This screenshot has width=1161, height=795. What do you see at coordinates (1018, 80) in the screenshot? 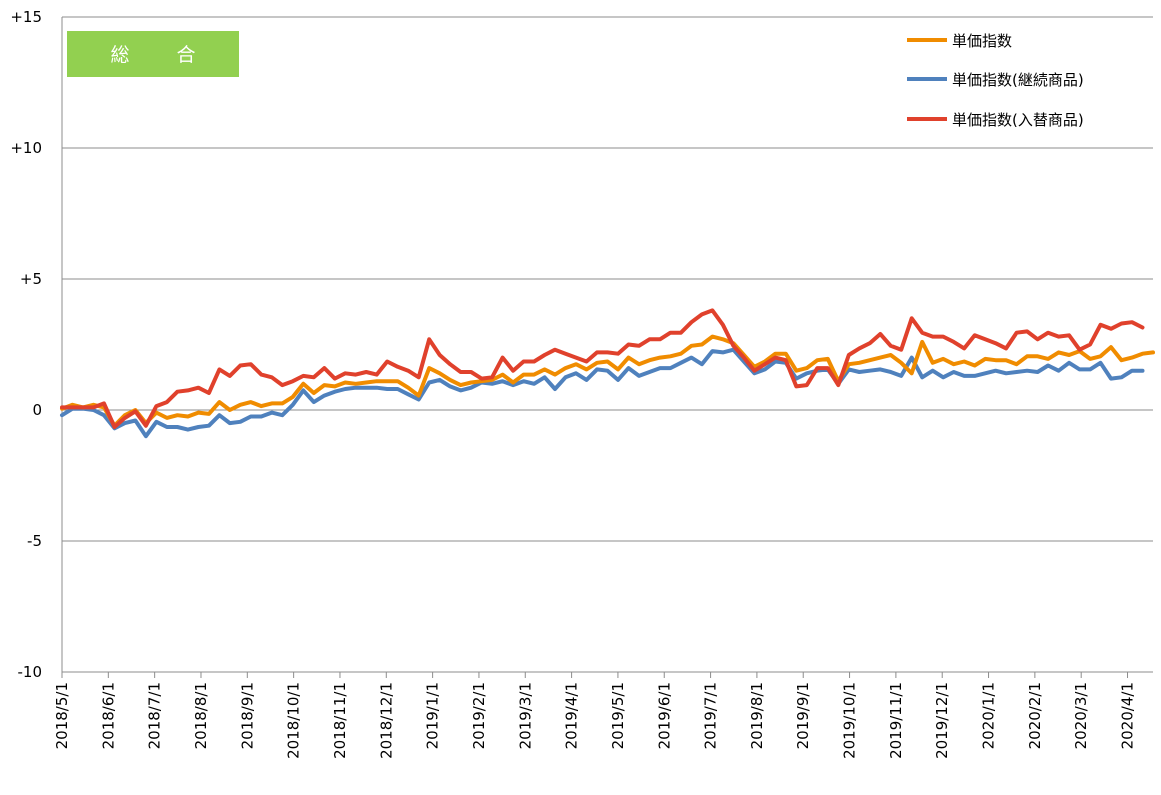
I see `legend-label: 単価指数(継続商品)` at bounding box center [1018, 80].